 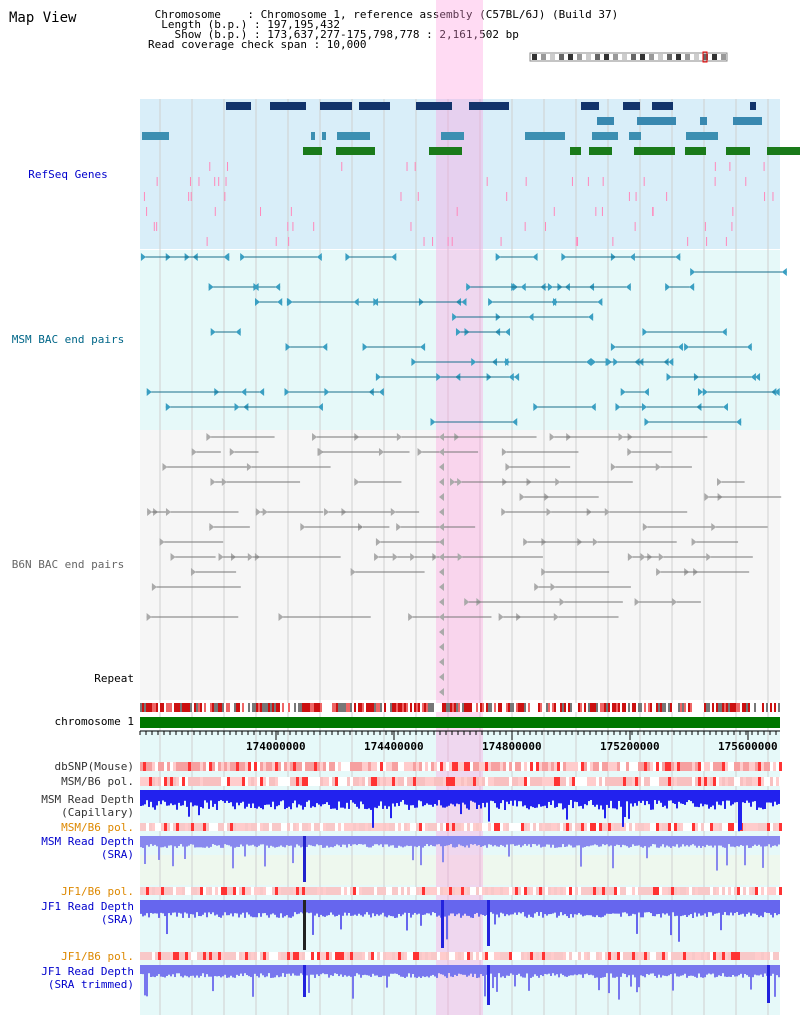 I want to click on track-label-refseq: RefSeq Genes, so click(x=68, y=174).